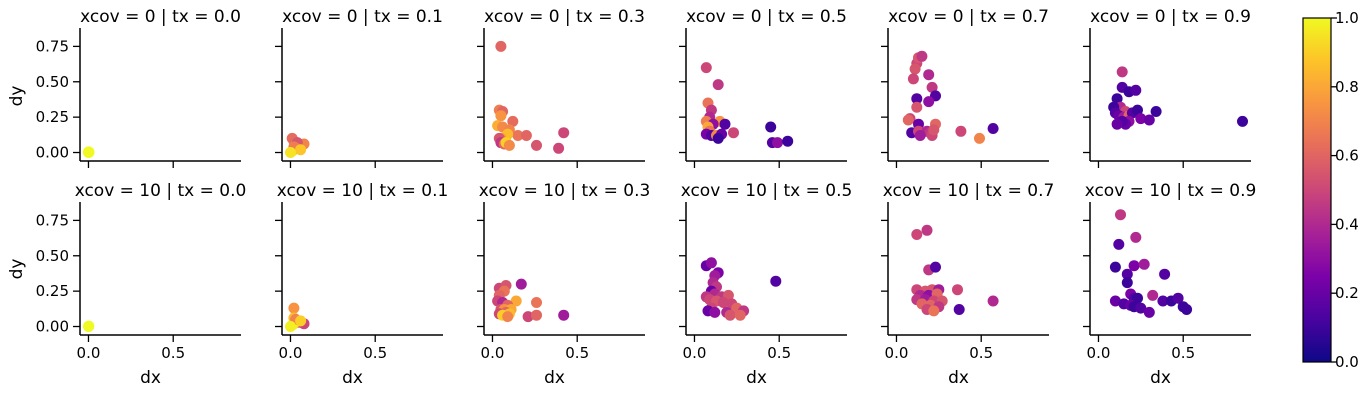 The height and width of the screenshot is (407, 1368). Describe the element at coordinates (565, 191) in the screenshot. I see `panel-title: xcov = 10 | tx = 0.3` at that location.